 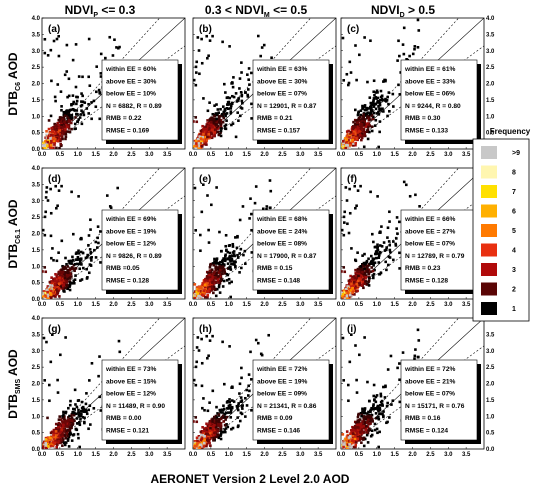 I want to click on x-tick-label: 2.5, so click(x=131, y=305).